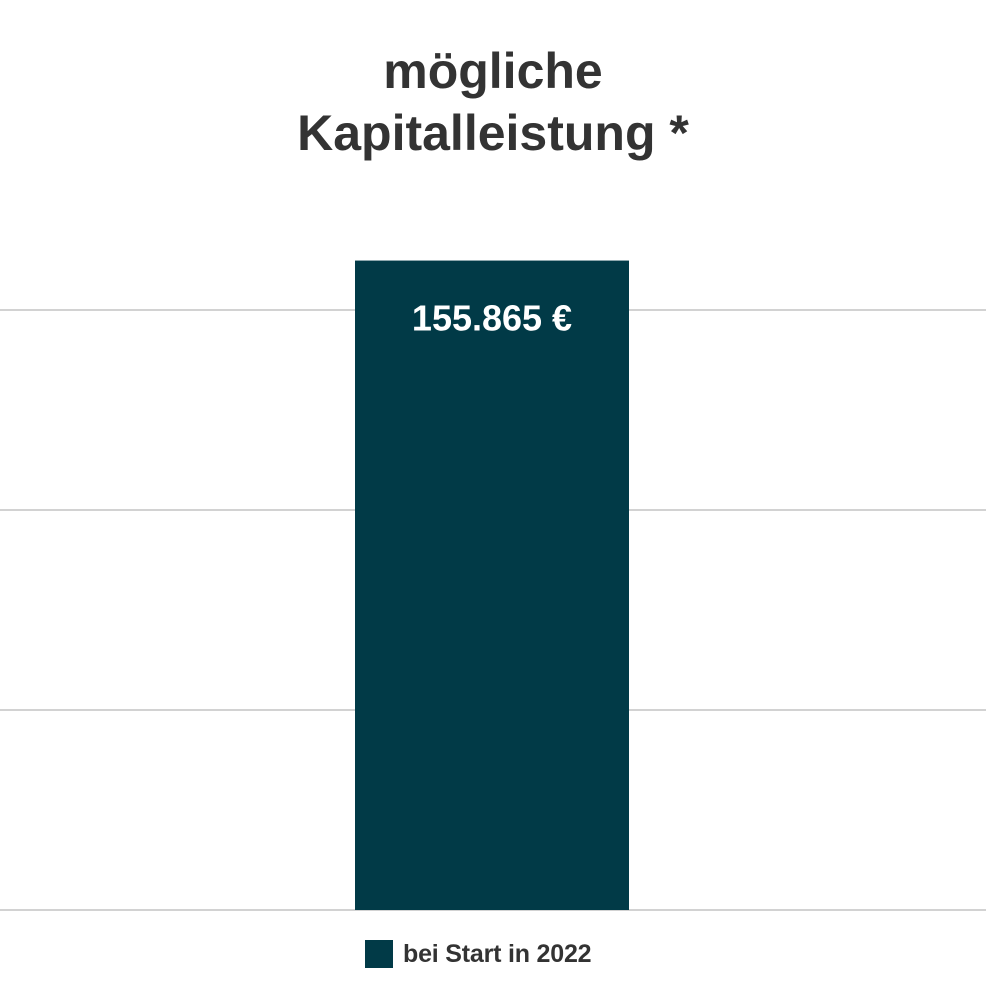  What do you see at coordinates (493, 71) in the screenshot?
I see `chart-title-line-1: mögliche` at bounding box center [493, 71].